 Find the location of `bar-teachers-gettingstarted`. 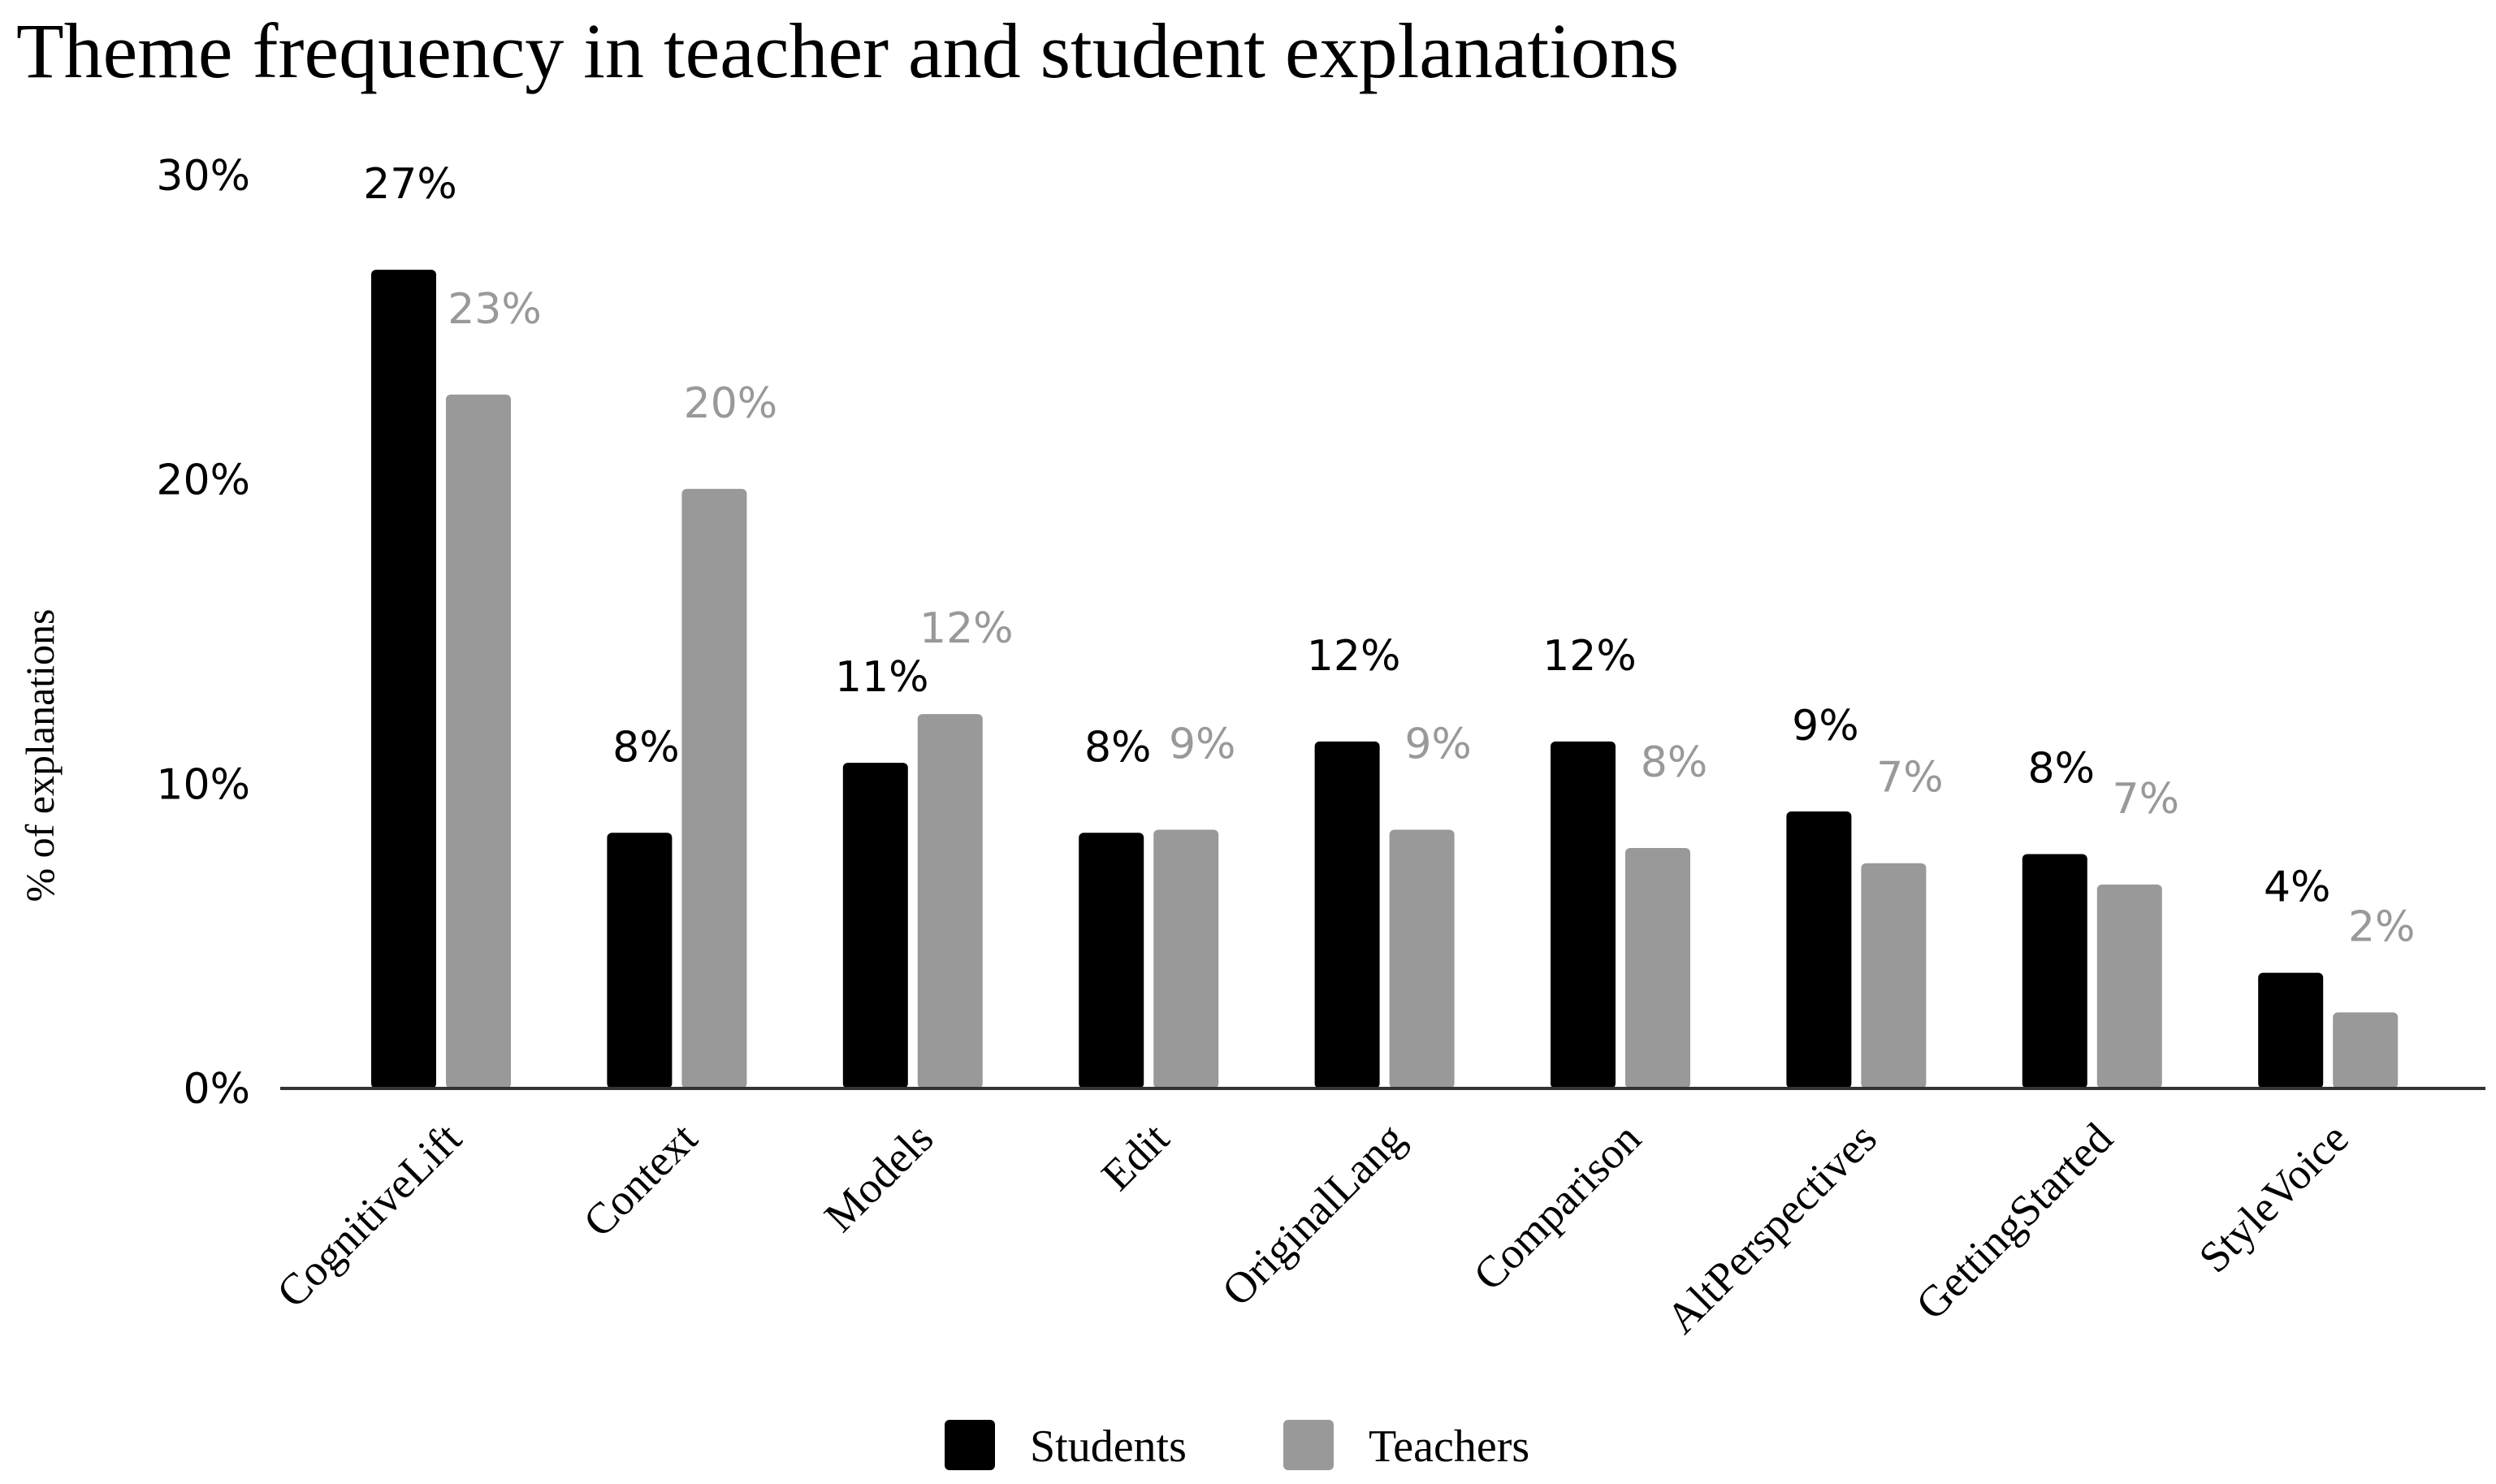

bar-teachers-gettingstarted is located at coordinates (2130, 986).